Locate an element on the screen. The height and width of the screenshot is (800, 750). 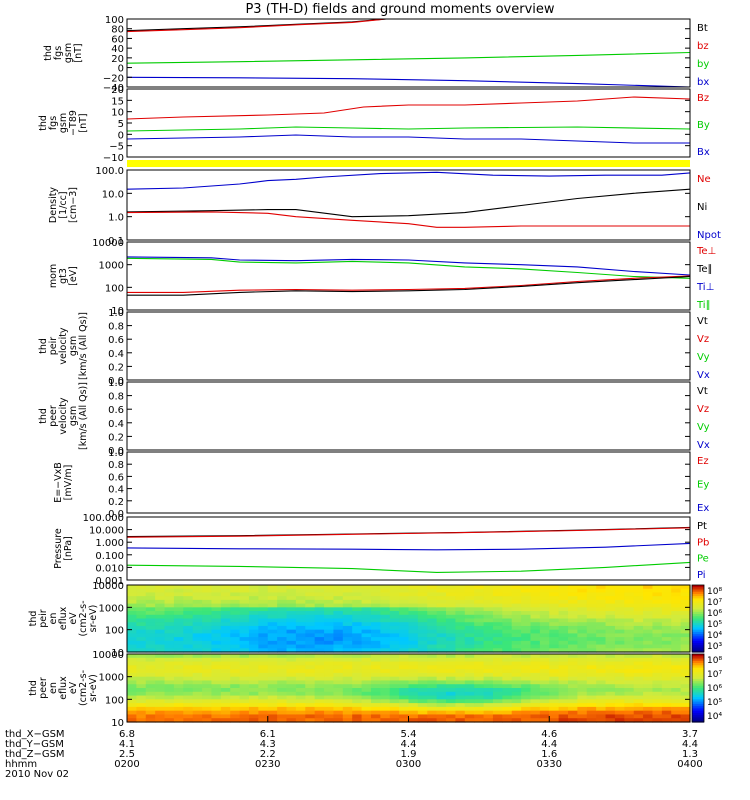
legend-entry: Vz is located at coordinates (703, 409).